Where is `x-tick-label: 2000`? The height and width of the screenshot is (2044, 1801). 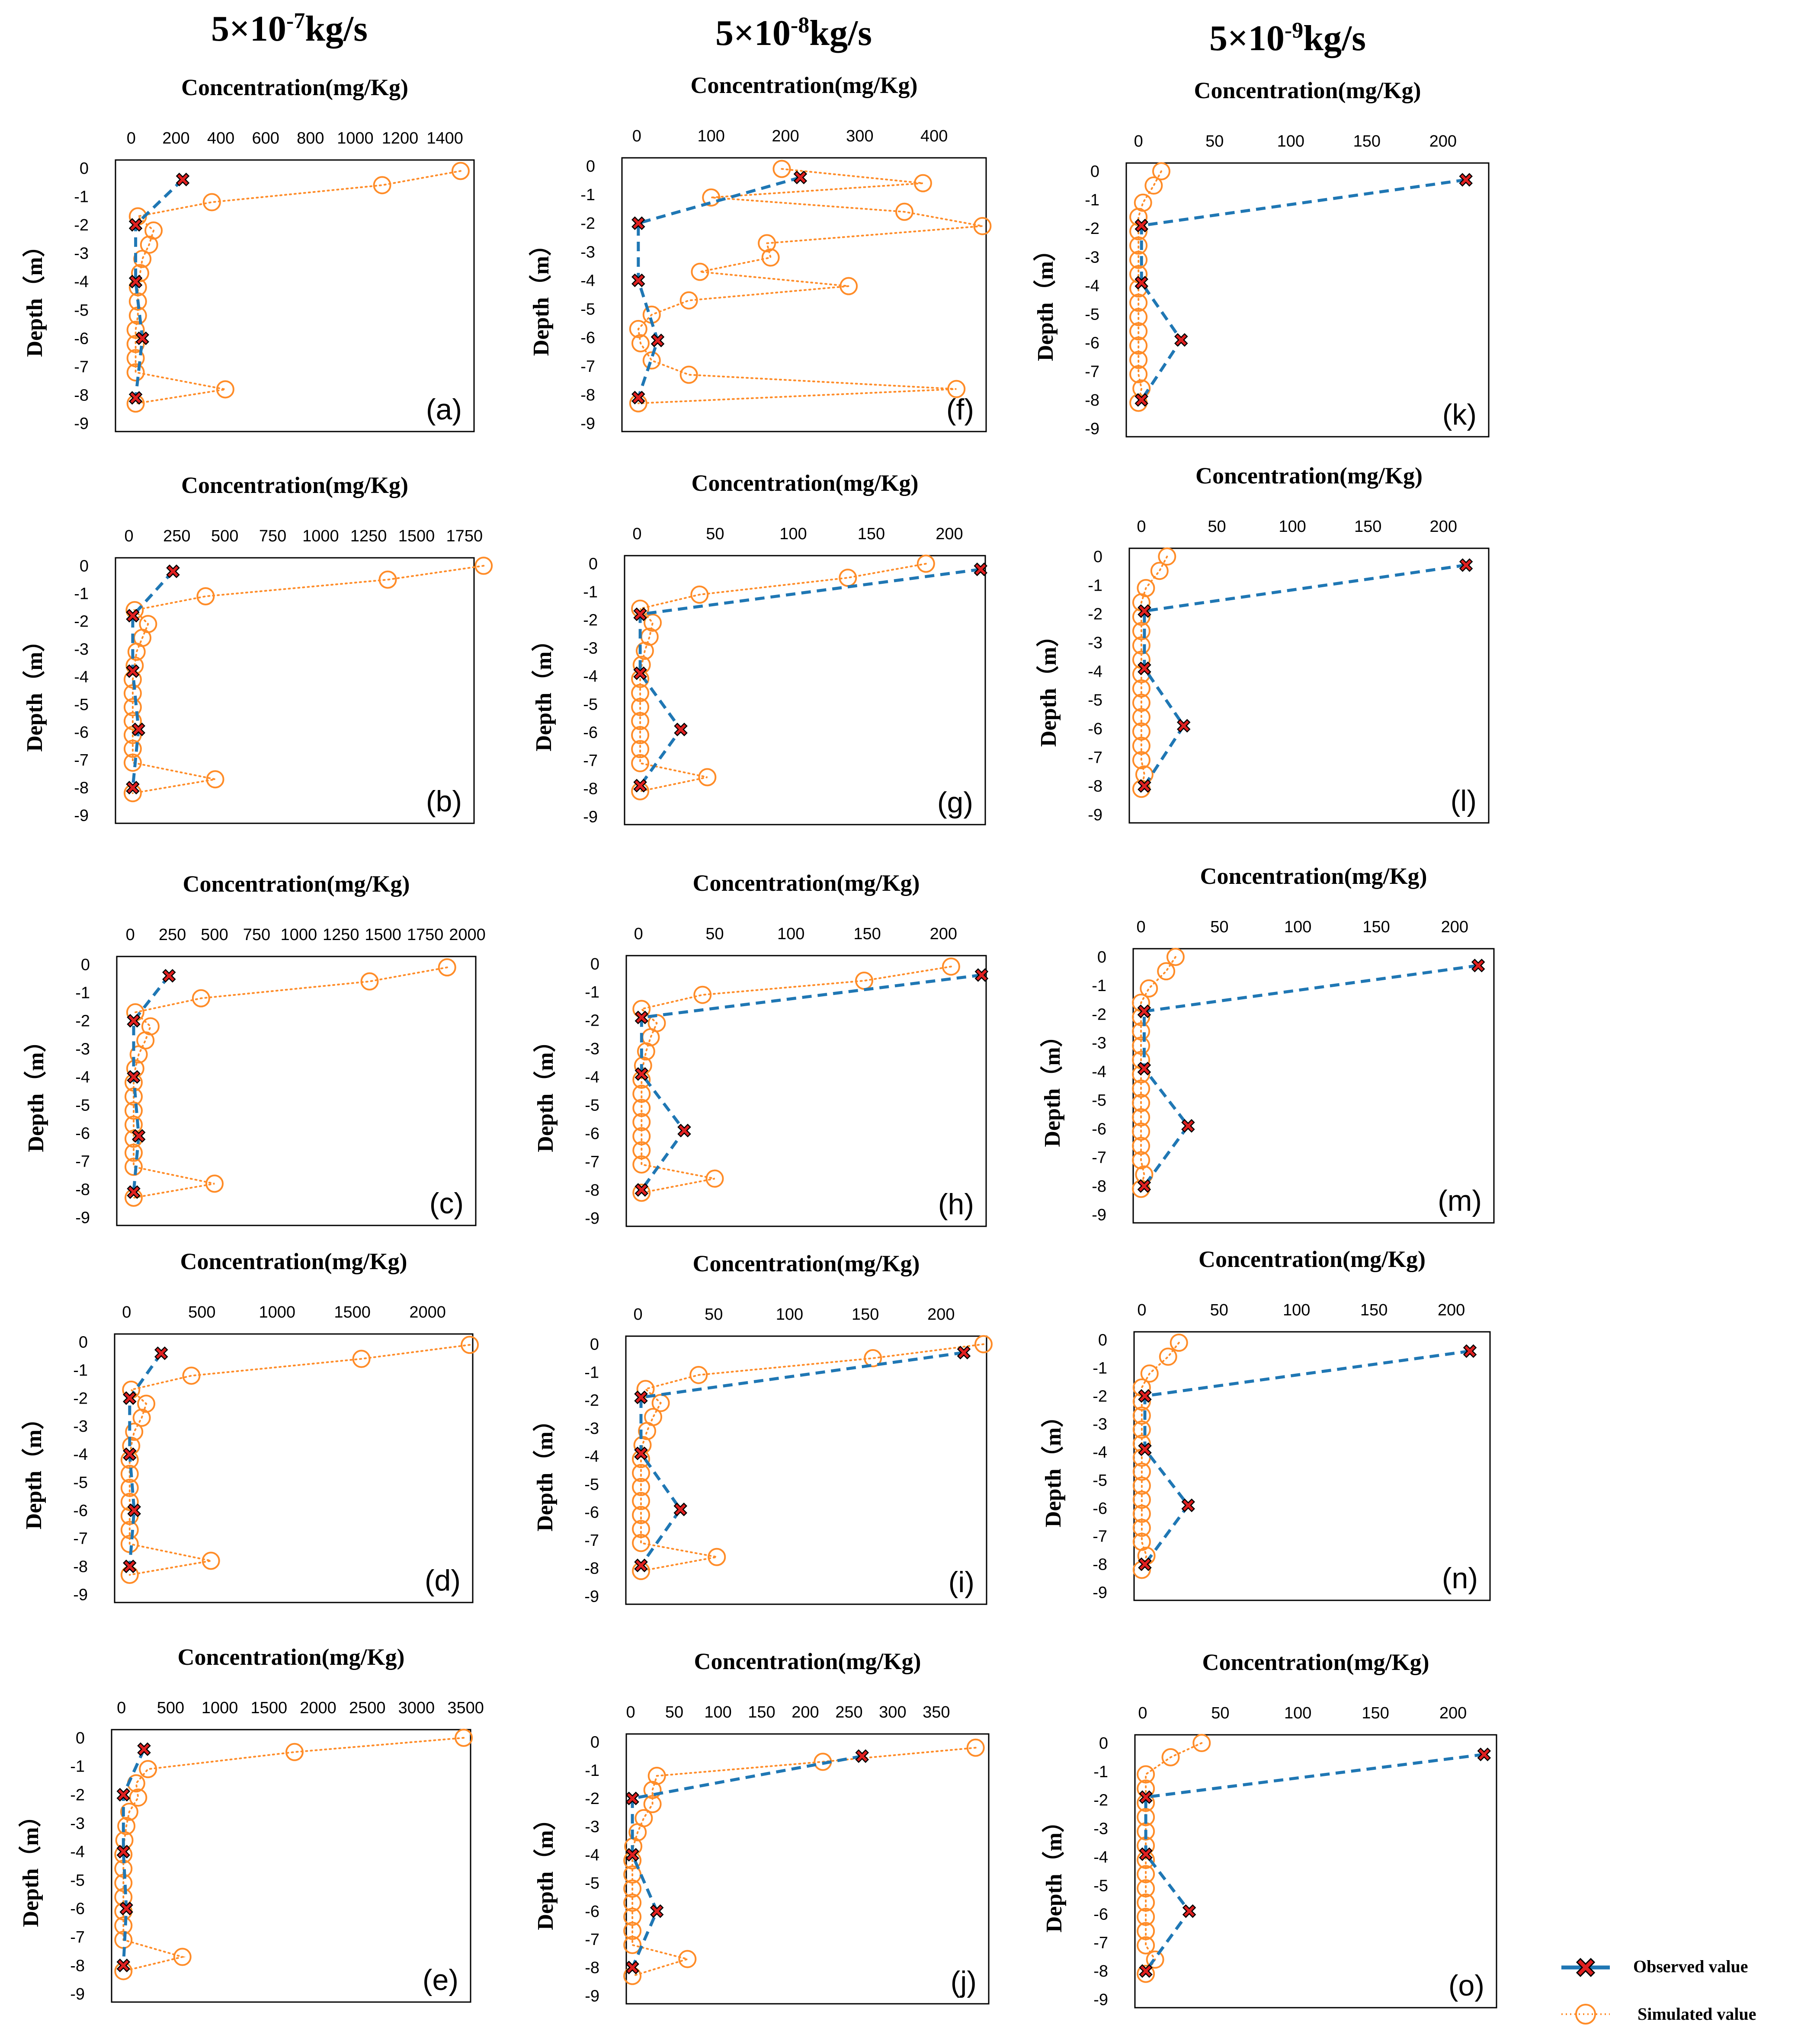 x-tick-label: 2000 is located at coordinates (467, 935).